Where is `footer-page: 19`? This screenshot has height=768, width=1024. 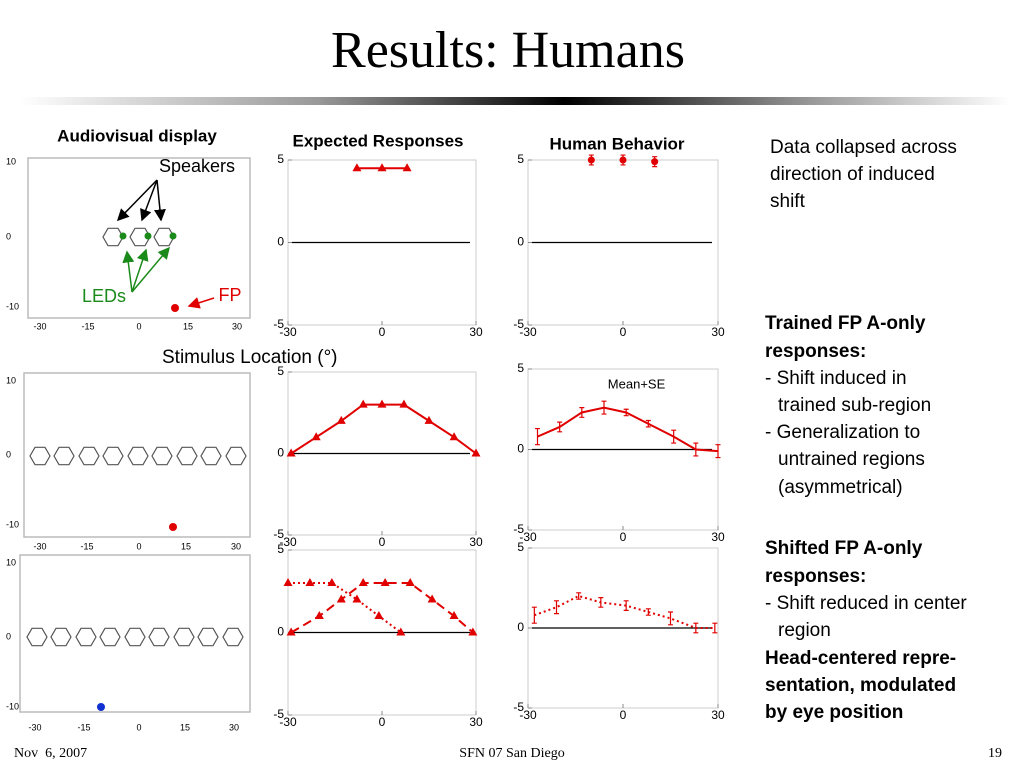 footer-page: 19 is located at coordinates (995, 753).